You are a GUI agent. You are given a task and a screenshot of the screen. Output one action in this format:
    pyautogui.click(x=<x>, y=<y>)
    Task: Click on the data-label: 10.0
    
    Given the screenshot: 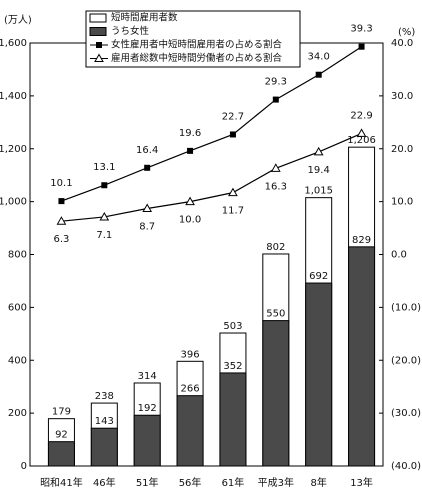 What is the action you would take?
    pyautogui.click(x=190, y=220)
    